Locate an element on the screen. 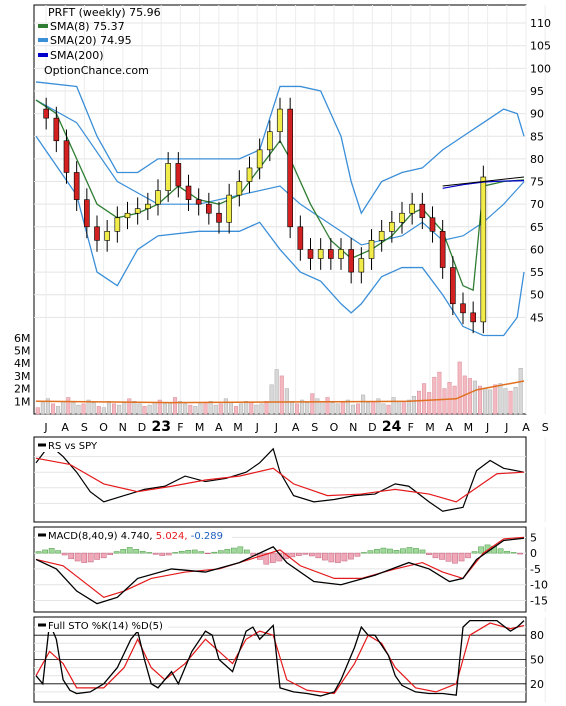 This screenshot has height=706, width=566. watermark: OptionChance.com is located at coordinates (96, 70).